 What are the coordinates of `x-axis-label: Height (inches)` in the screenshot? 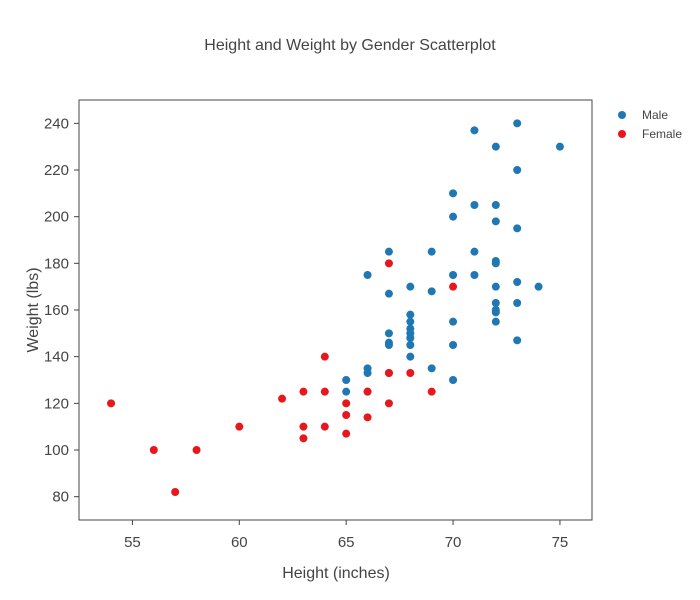 It's located at (336, 573).